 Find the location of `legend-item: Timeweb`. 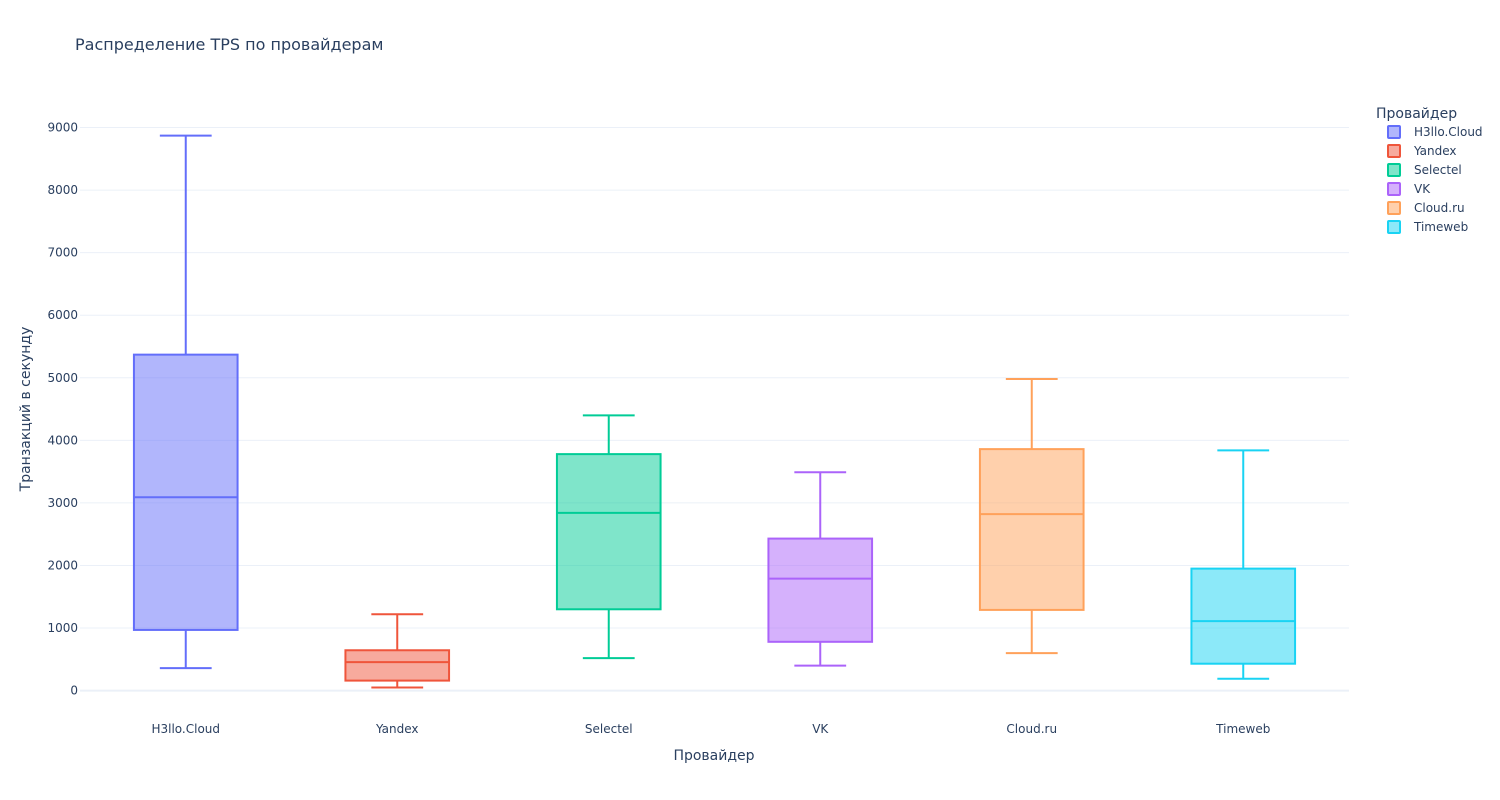

legend-item: Timeweb is located at coordinates (1427, 227).